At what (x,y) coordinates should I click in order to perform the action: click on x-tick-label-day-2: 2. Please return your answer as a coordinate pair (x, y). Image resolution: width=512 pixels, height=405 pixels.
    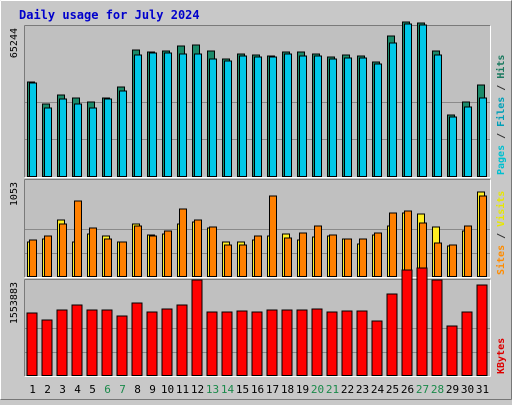
    Looking at the image, I should click on (47, 389).